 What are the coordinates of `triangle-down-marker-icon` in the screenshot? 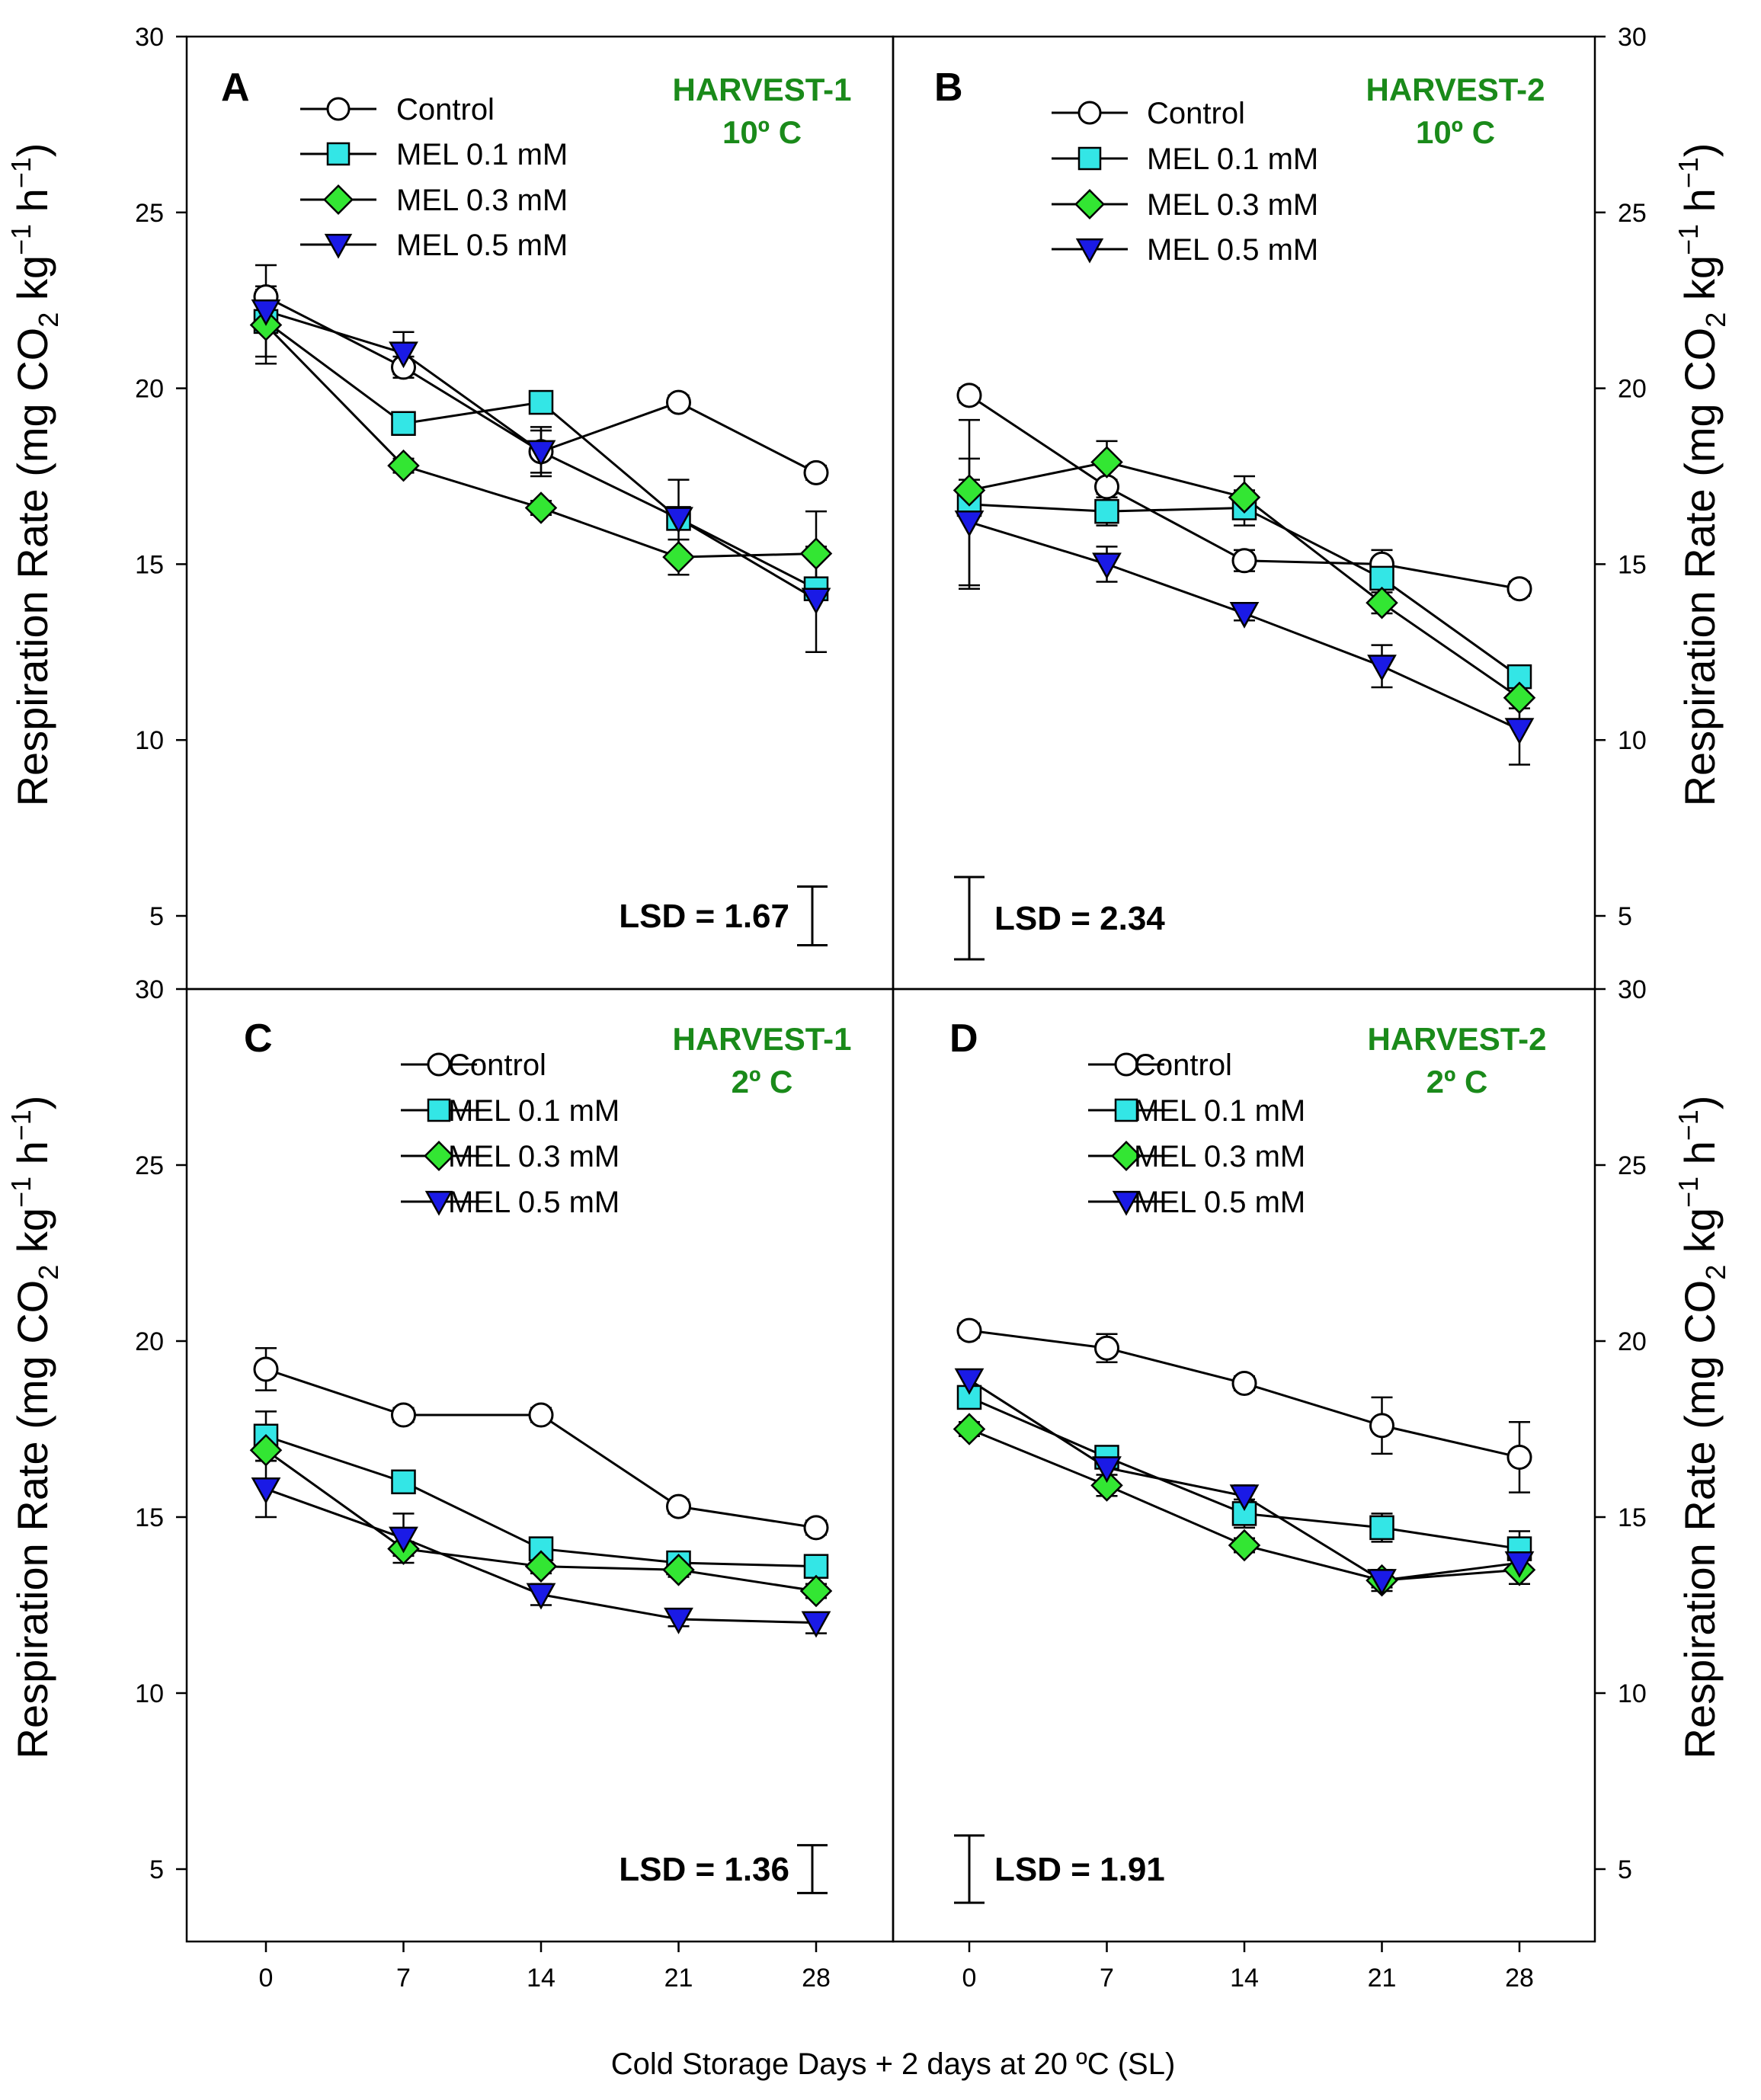 It's located at (1089, 251).